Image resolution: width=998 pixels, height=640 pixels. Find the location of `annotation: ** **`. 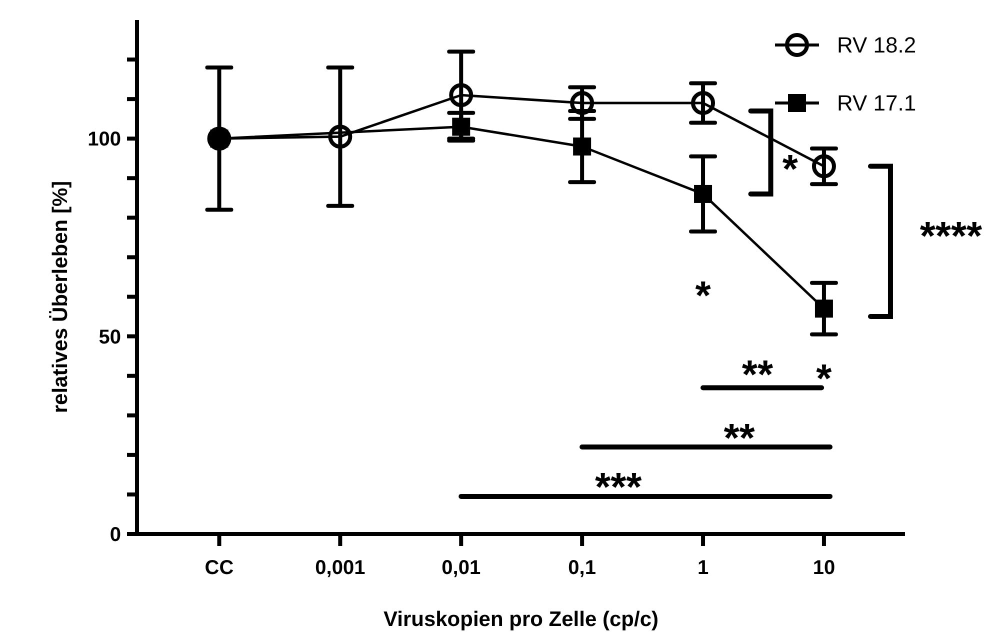

annotation: ** ** is located at coordinates (749, 406).